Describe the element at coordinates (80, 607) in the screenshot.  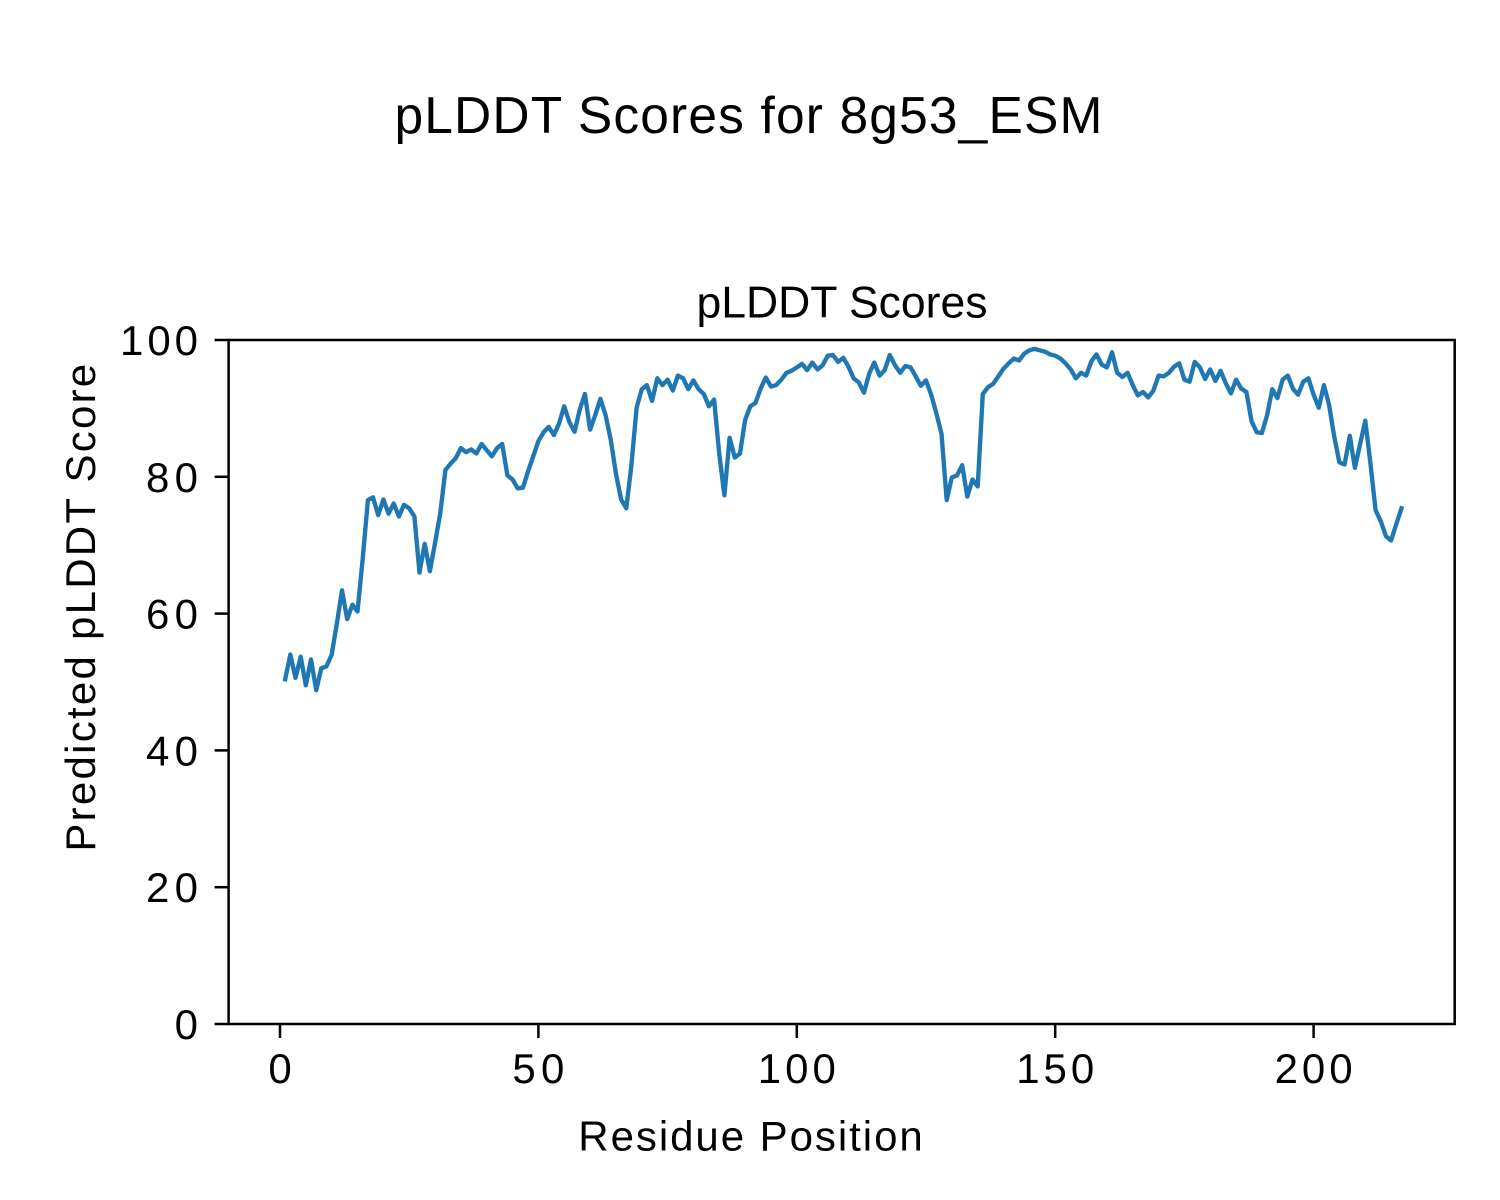
I see `svg-text: Predicted pLDDT Score` at that location.